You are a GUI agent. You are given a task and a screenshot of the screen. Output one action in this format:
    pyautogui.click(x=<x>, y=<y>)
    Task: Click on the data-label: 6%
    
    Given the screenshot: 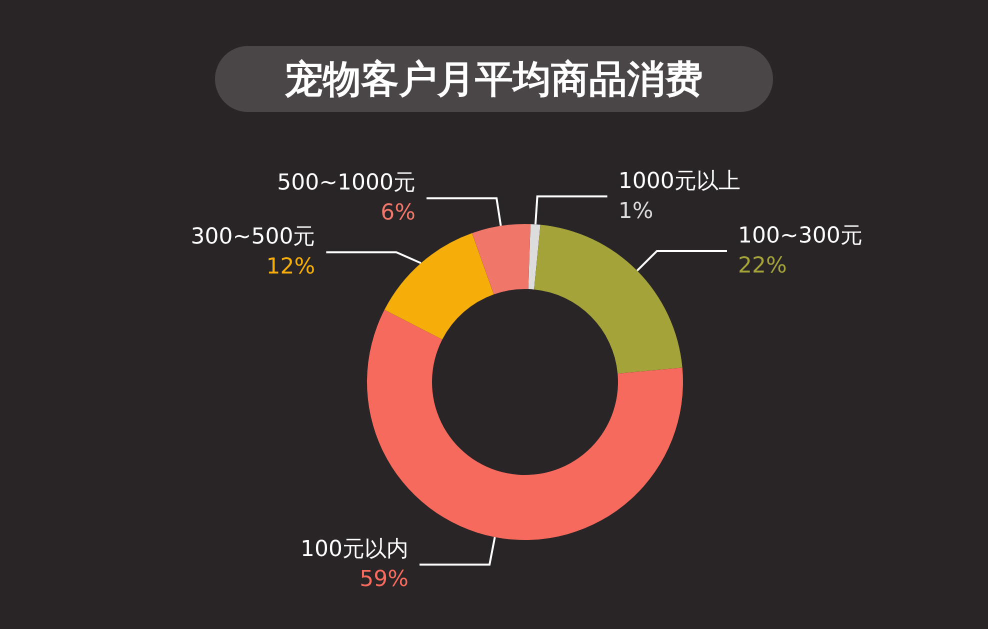 What is the action you would take?
    pyautogui.click(x=398, y=213)
    